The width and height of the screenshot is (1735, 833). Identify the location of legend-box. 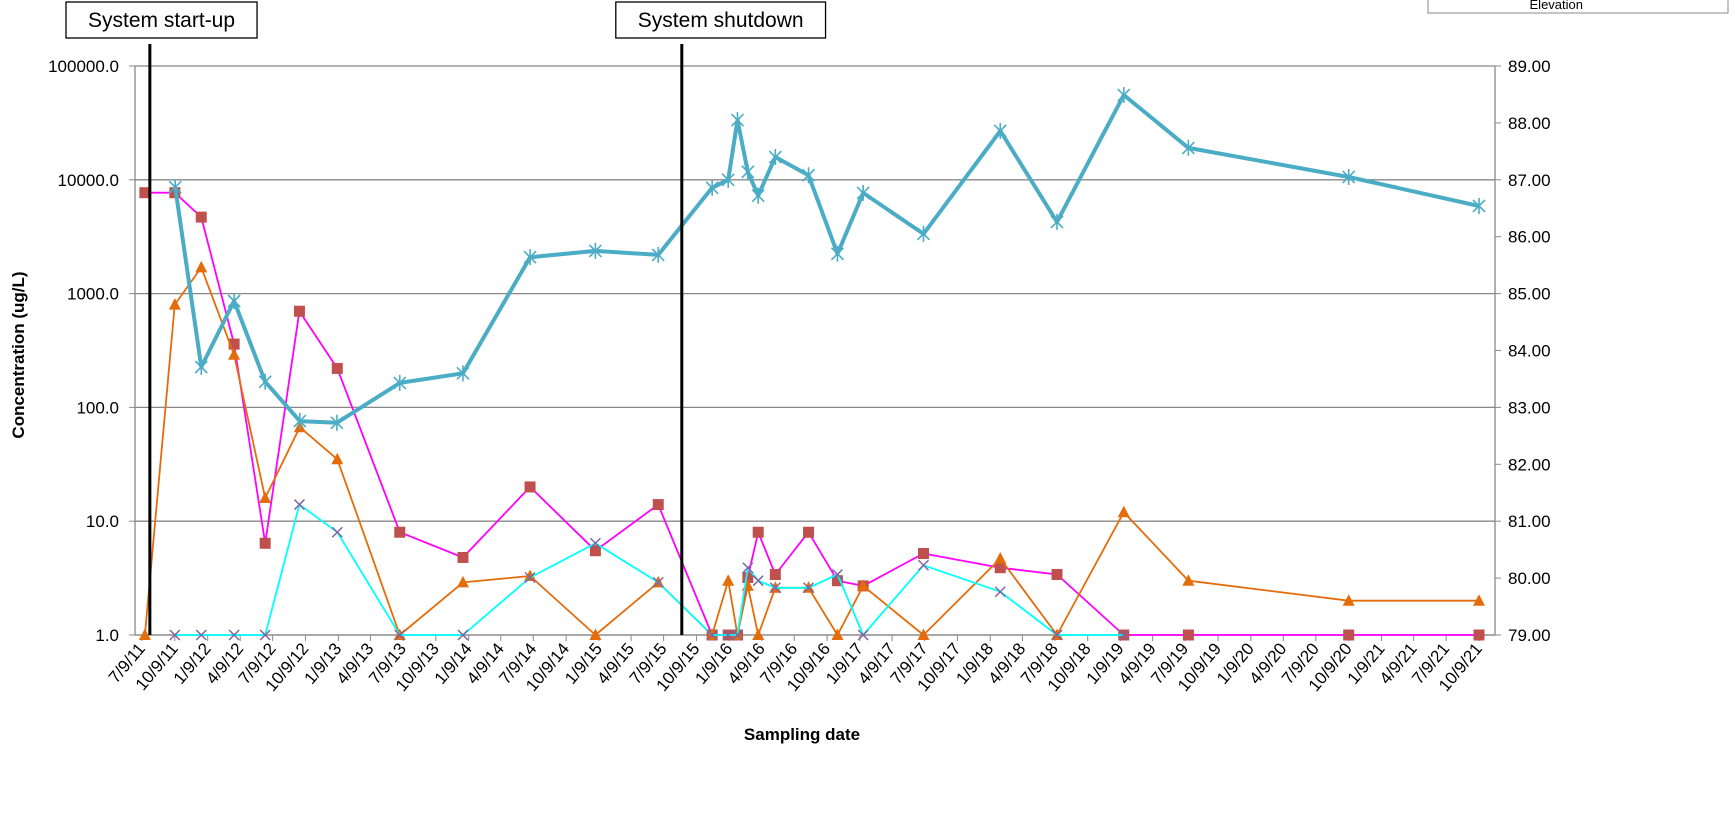
(1578, 7).